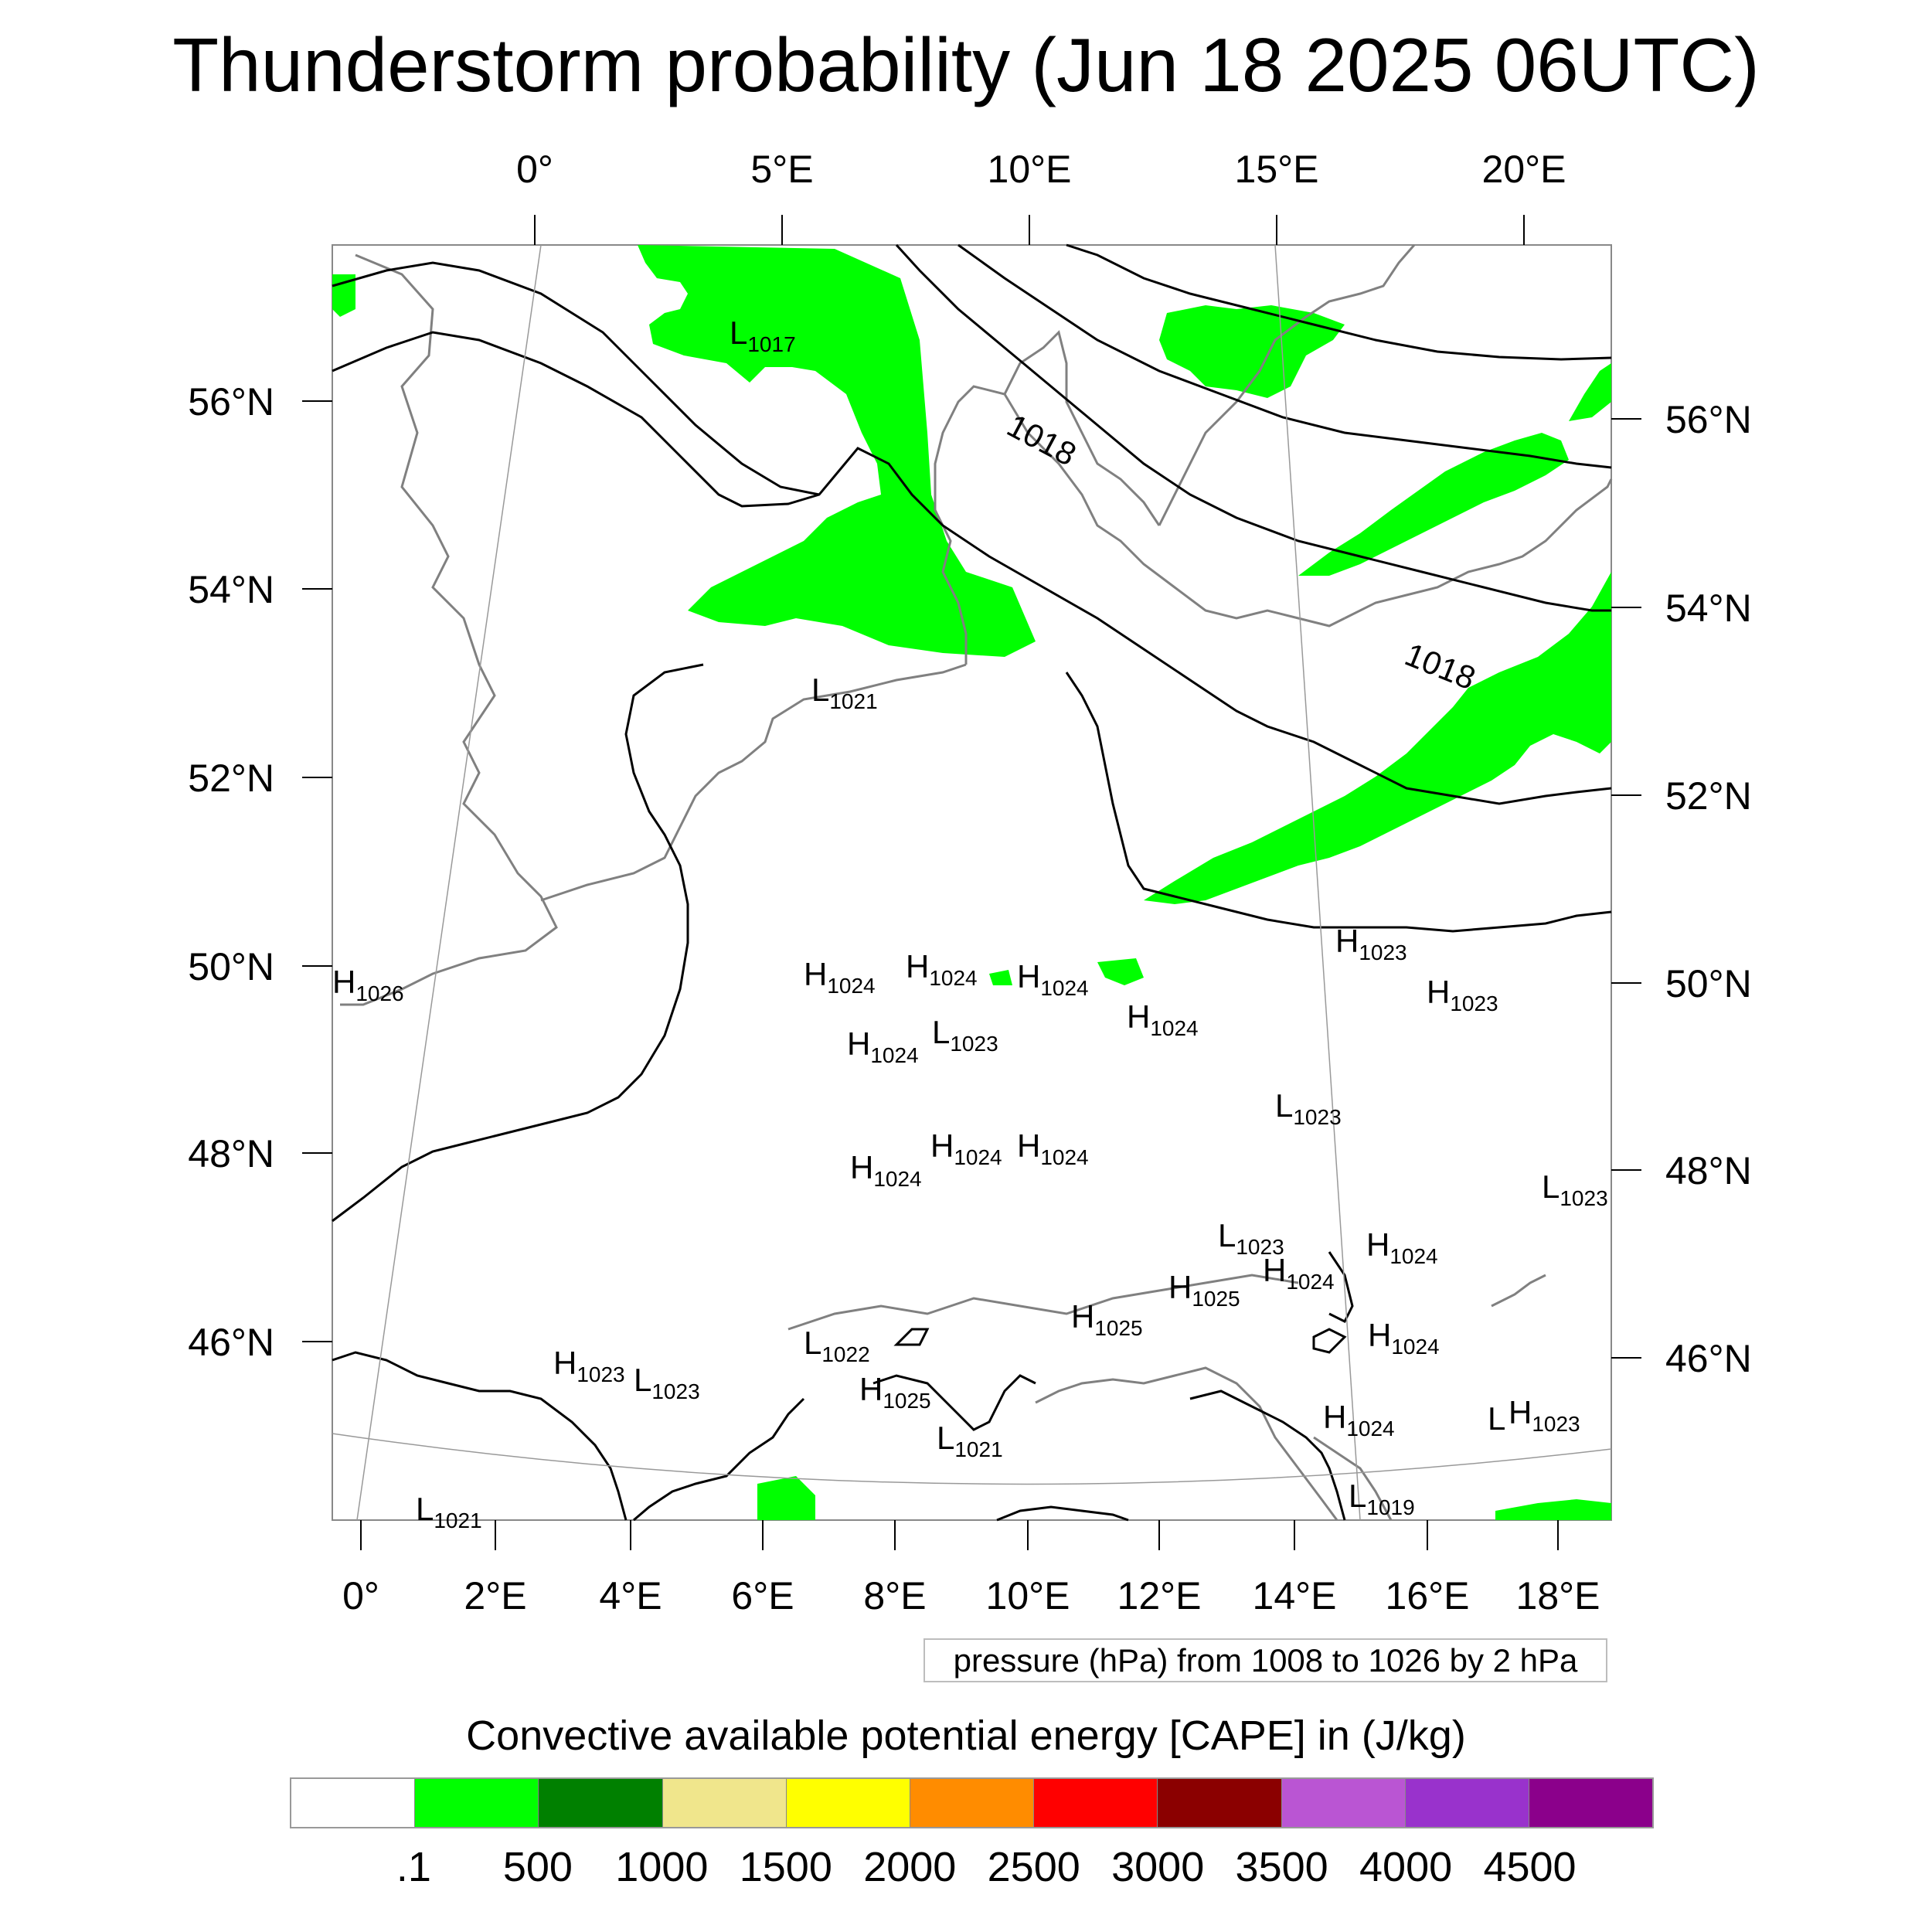 The image size is (1932, 1932). Describe the element at coordinates (763, 335) in the screenshot. I see `pressure-center-label: L1017` at that location.